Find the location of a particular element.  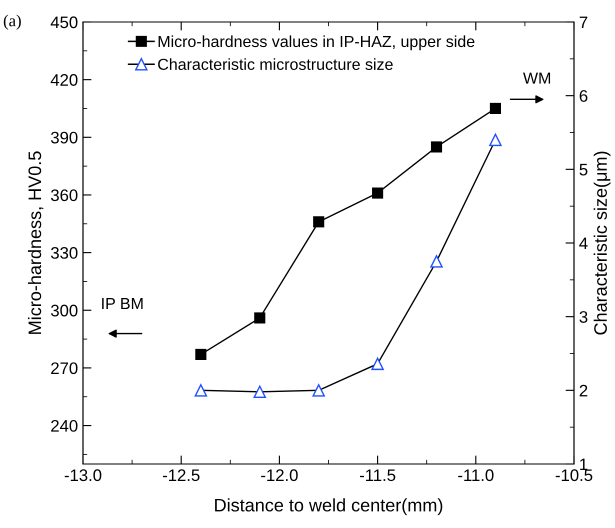

y-tick-label: 420 is located at coordinates (64, 80).